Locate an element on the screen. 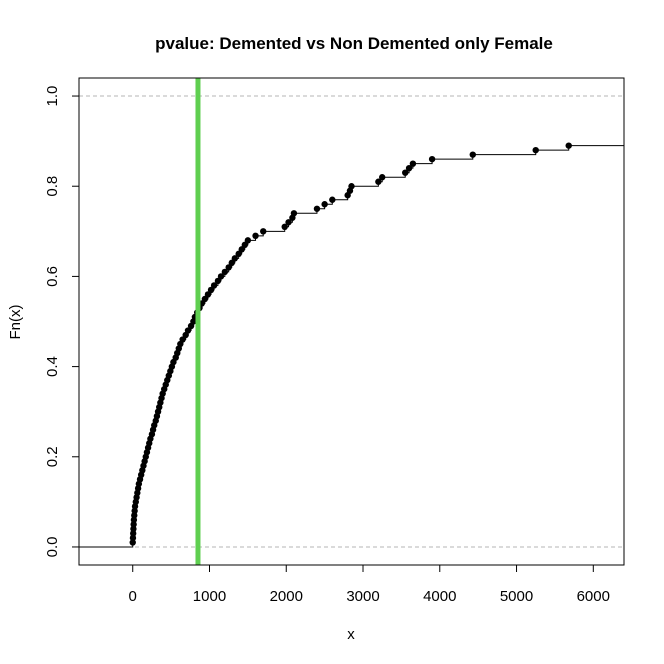 Image resolution: width=664 pixels, height=664 pixels. x-tick-label: 4000 is located at coordinates (439, 596).